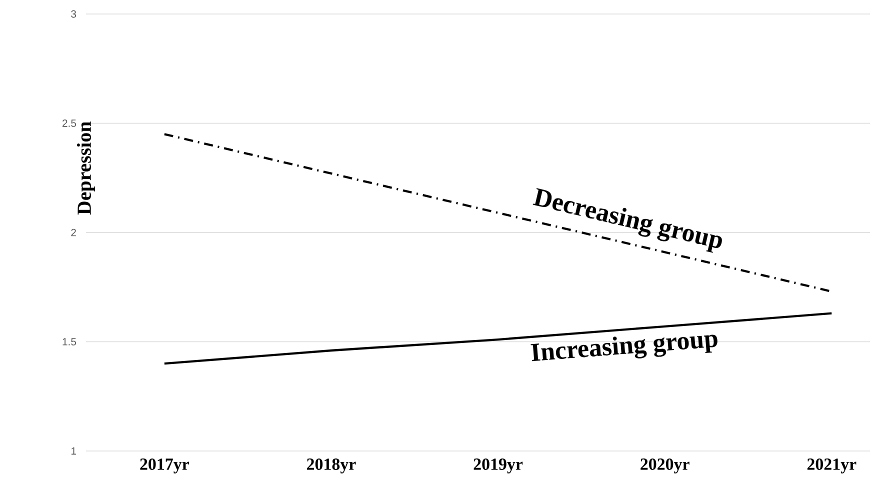 Image resolution: width=876 pixels, height=489 pixels. What do you see at coordinates (498, 338) in the screenshot?
I see `line-series` at bounding box center [498, 338].